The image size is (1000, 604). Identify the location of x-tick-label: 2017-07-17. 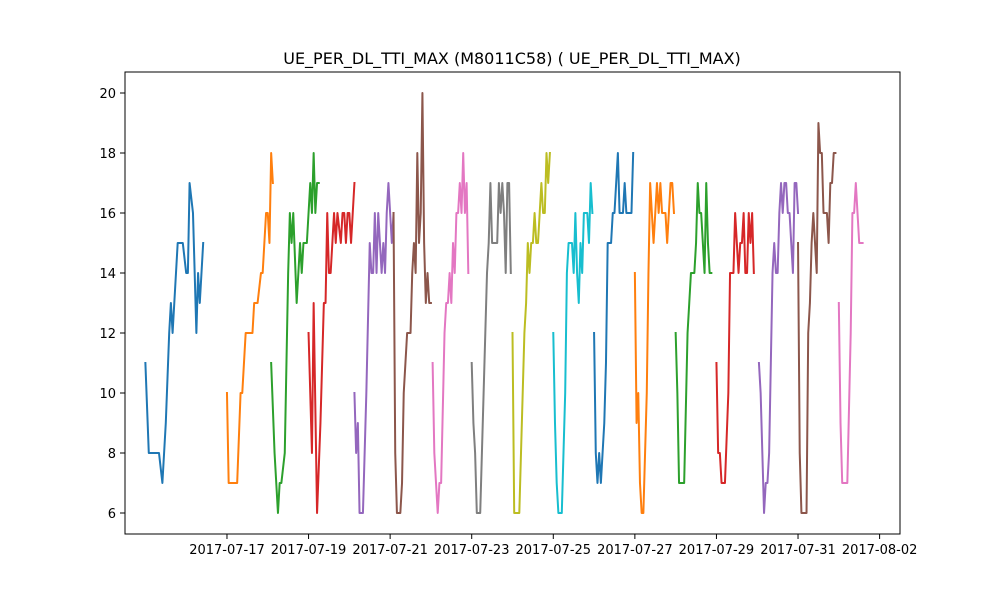
(227, 550).